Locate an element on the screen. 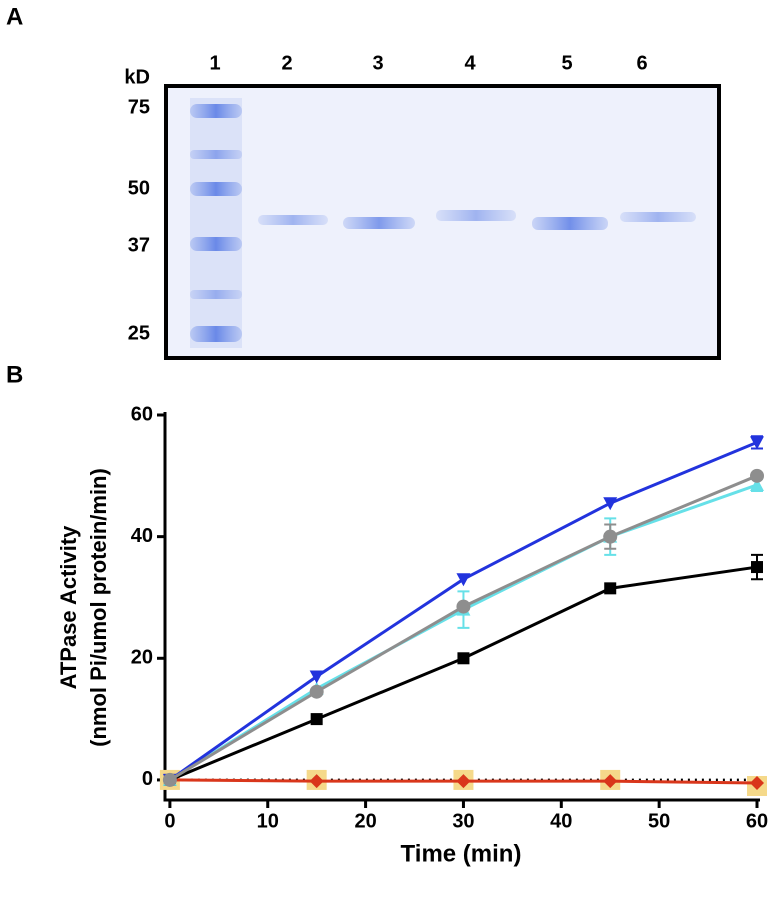 The width and height of the screenshot is (772, 905). gel-marker-label: 37 is located at coordinates (139, 245).